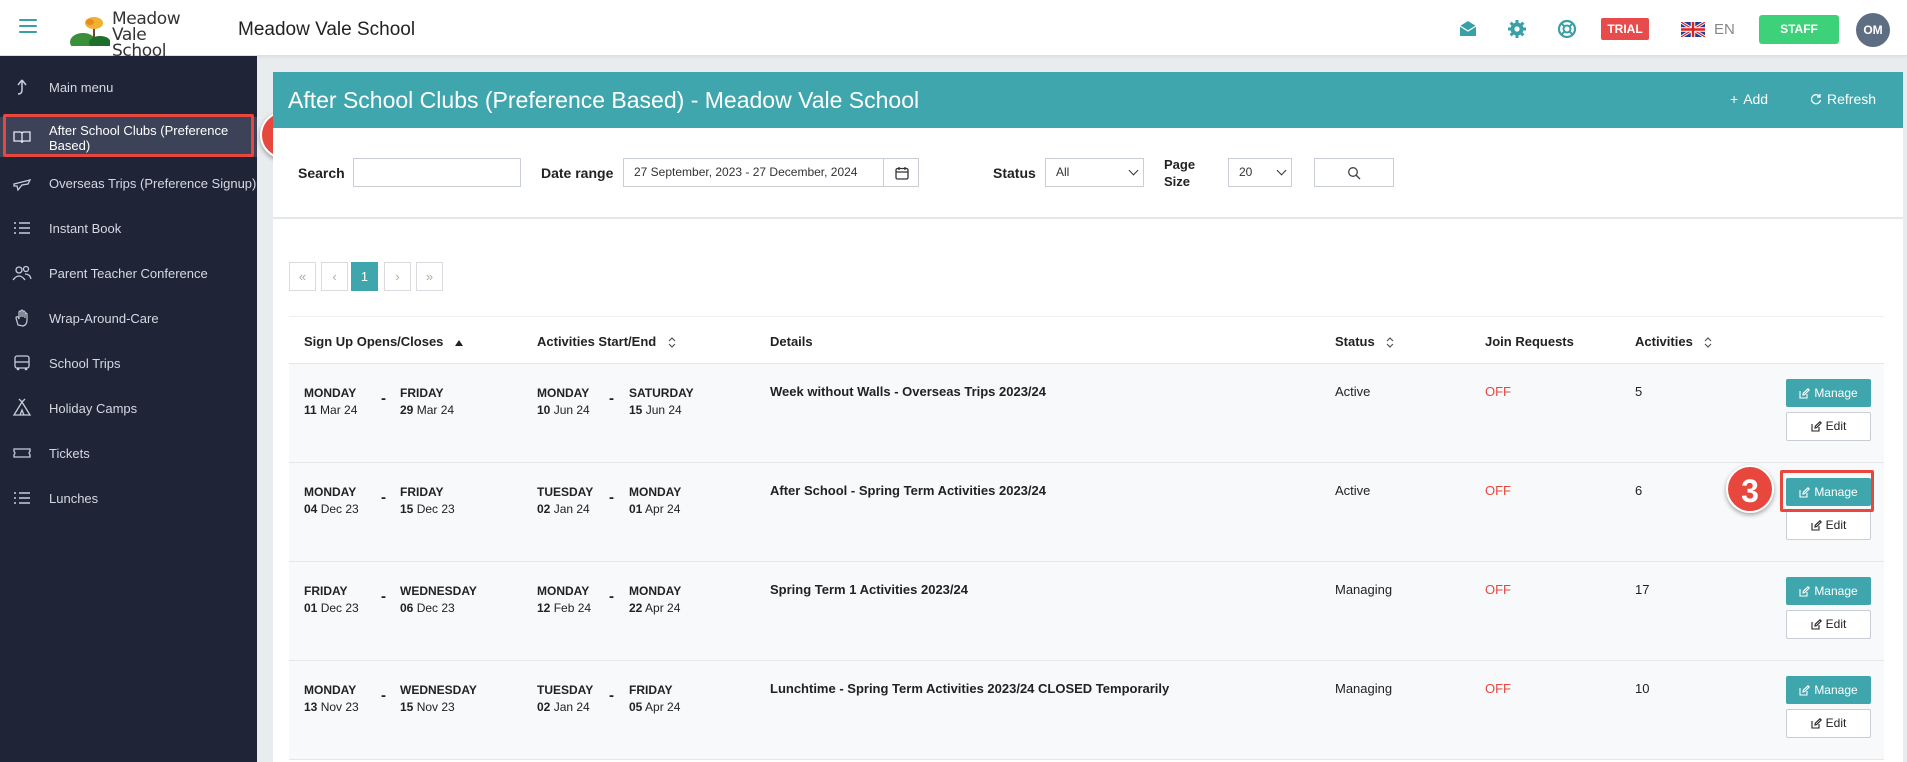 The width and height of the screenshot is (1907, 762). Describe the element at coordinates (1873, 30) in the screenshot. I see `user-avatar: OM` at that location.